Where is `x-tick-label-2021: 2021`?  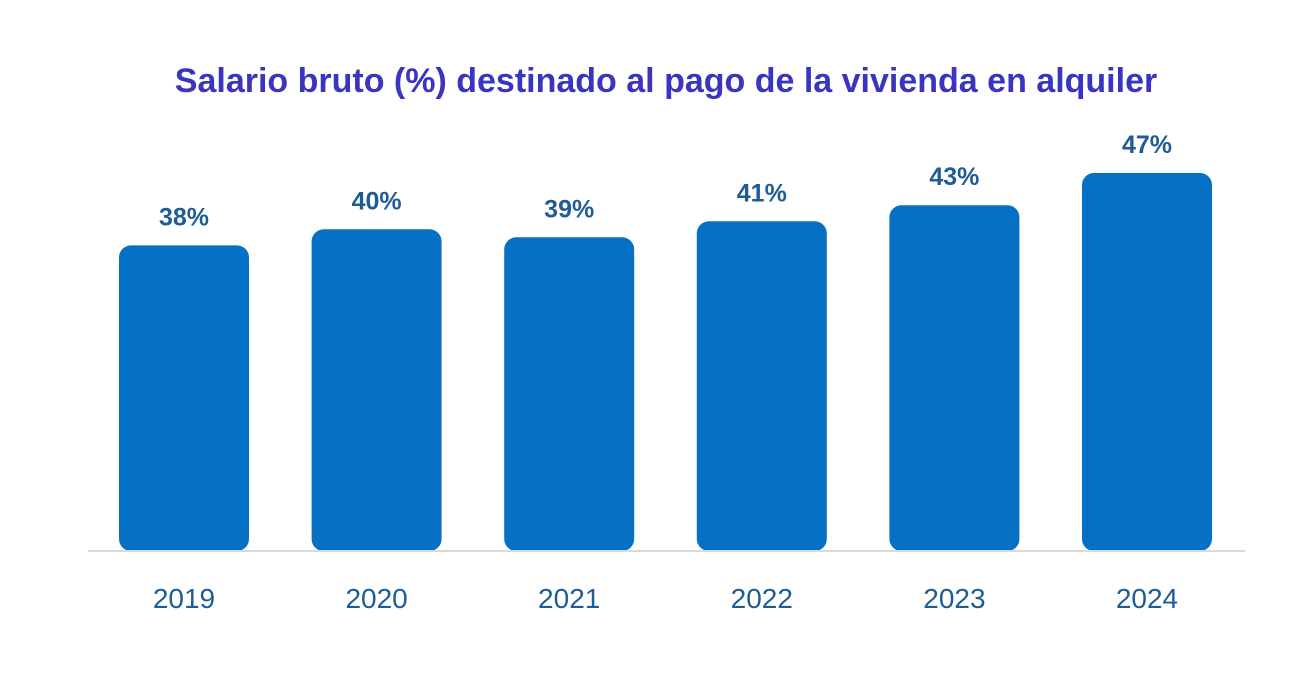 x-tick-label-2021: 2021 is located at coordinates (569, 598).